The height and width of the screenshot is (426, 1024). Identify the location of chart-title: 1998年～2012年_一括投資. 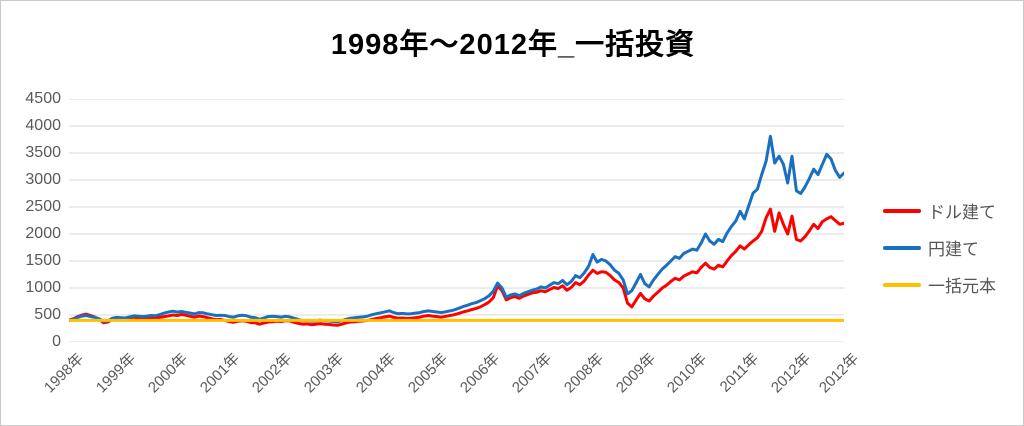
(513, 45).